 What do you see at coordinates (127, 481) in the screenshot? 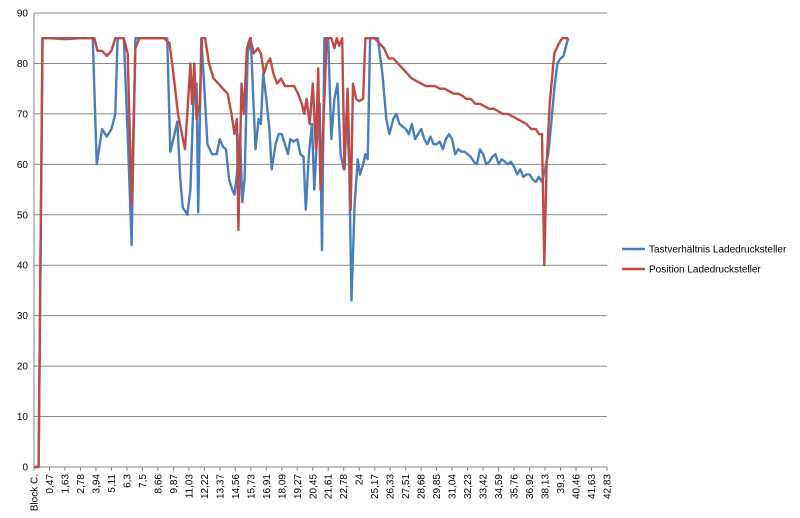
I see `x-tick-label: 6,3` at bounding box center [127, 481].